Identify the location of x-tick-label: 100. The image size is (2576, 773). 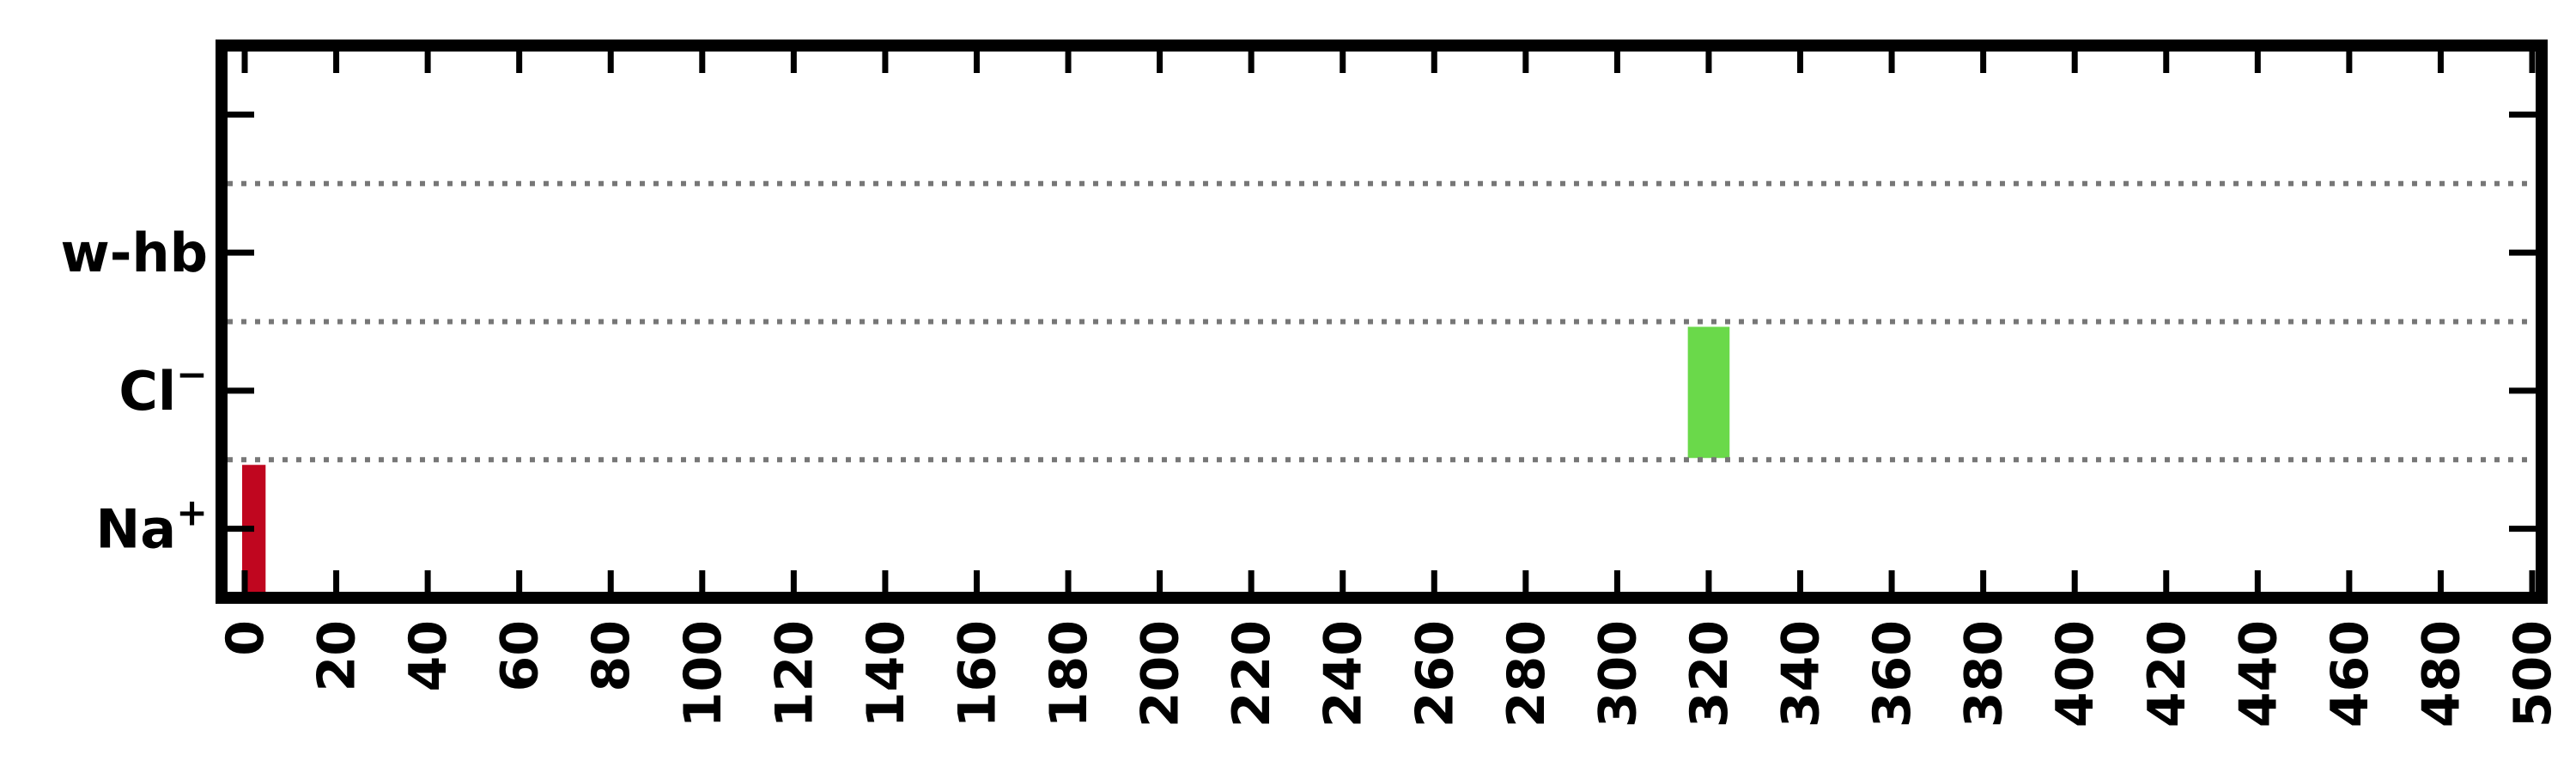
(703, 673).